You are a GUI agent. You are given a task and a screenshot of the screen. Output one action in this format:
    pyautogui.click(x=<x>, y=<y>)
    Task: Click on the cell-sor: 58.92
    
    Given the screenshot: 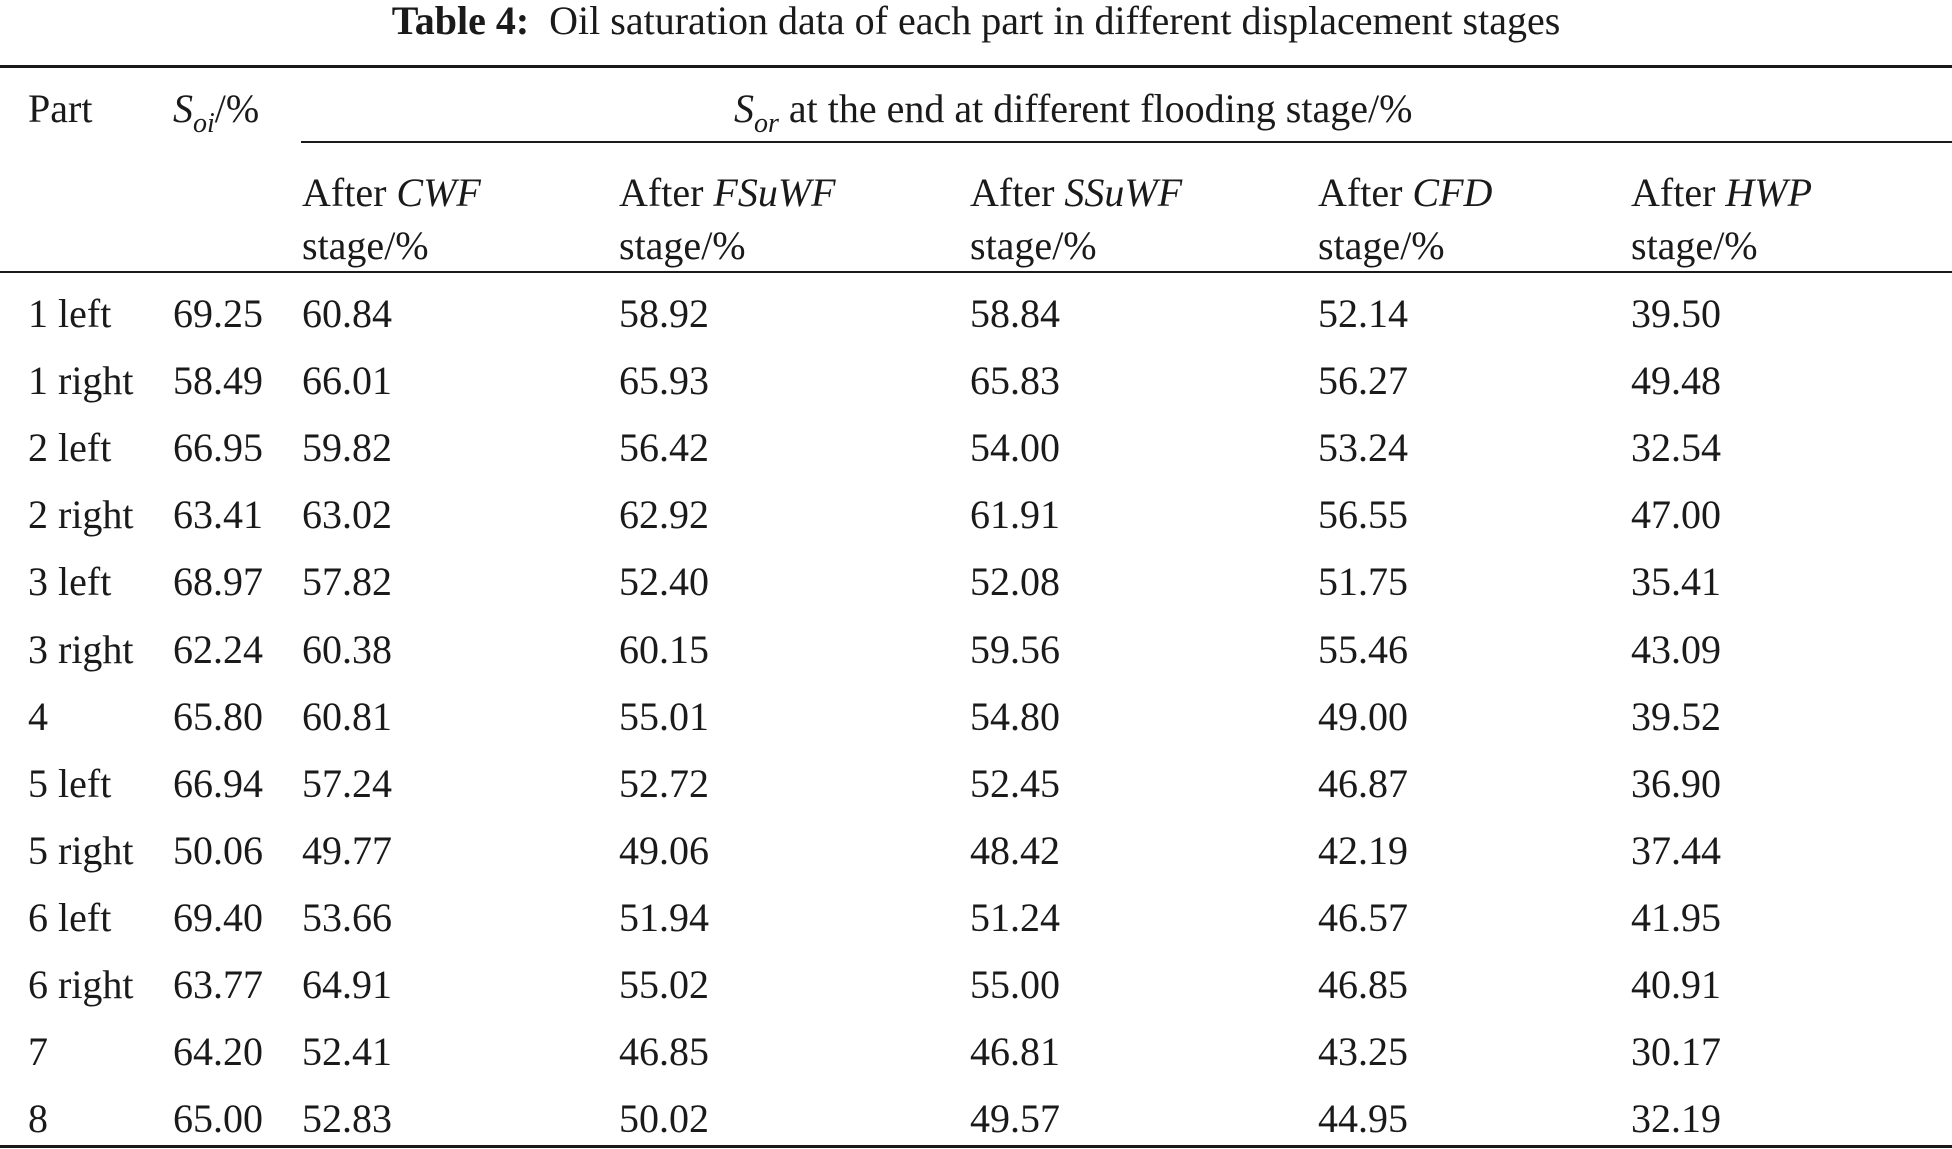 What is the action you would take?
    pyautogui.click(x=664, y=313)
    